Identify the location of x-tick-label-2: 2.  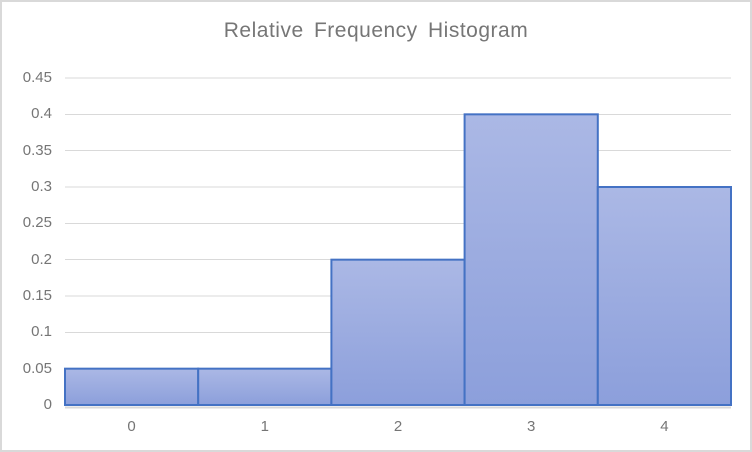
(398, 426).